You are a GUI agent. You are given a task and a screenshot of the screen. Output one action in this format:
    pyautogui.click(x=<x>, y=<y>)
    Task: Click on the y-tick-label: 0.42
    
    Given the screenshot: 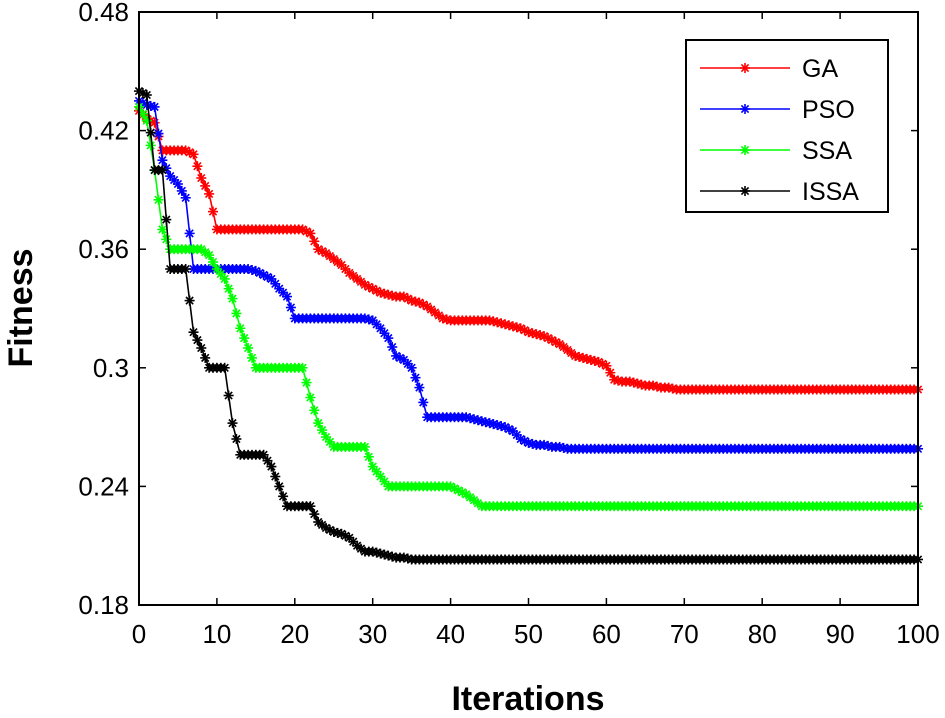 What is the action you would take?
    pyautogui.click(x=103, y=131)
    